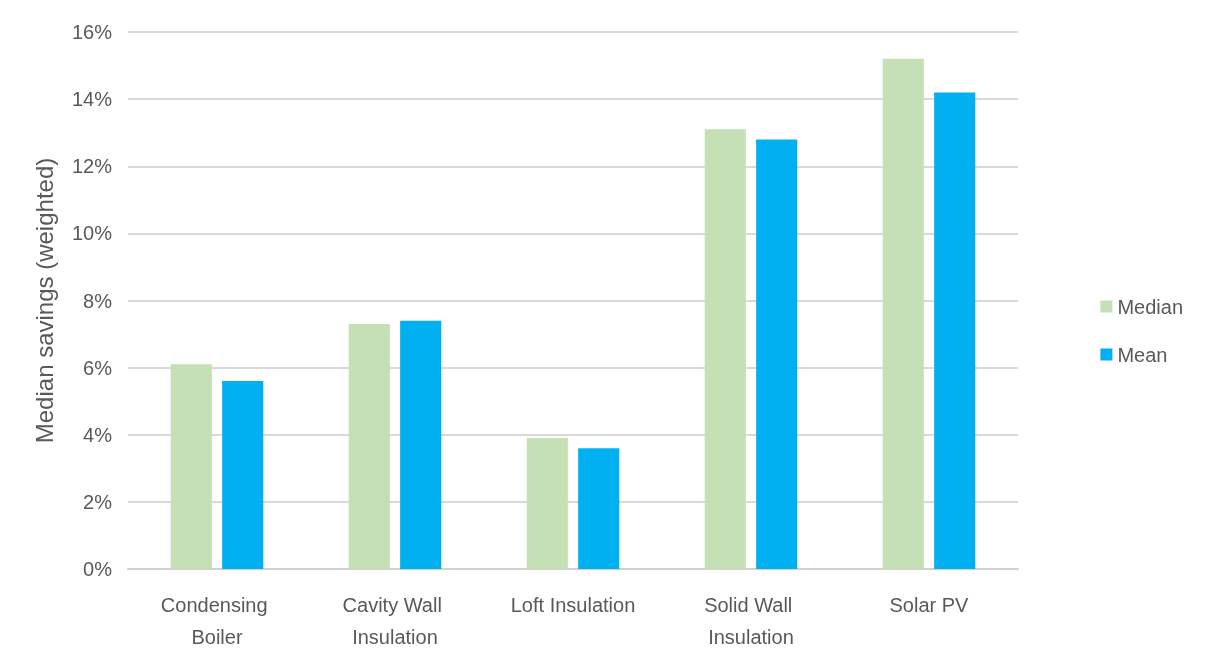  Describe the element at coordinates (1150, 306) in the screenshot. I see `legend-label: Median` at that location.